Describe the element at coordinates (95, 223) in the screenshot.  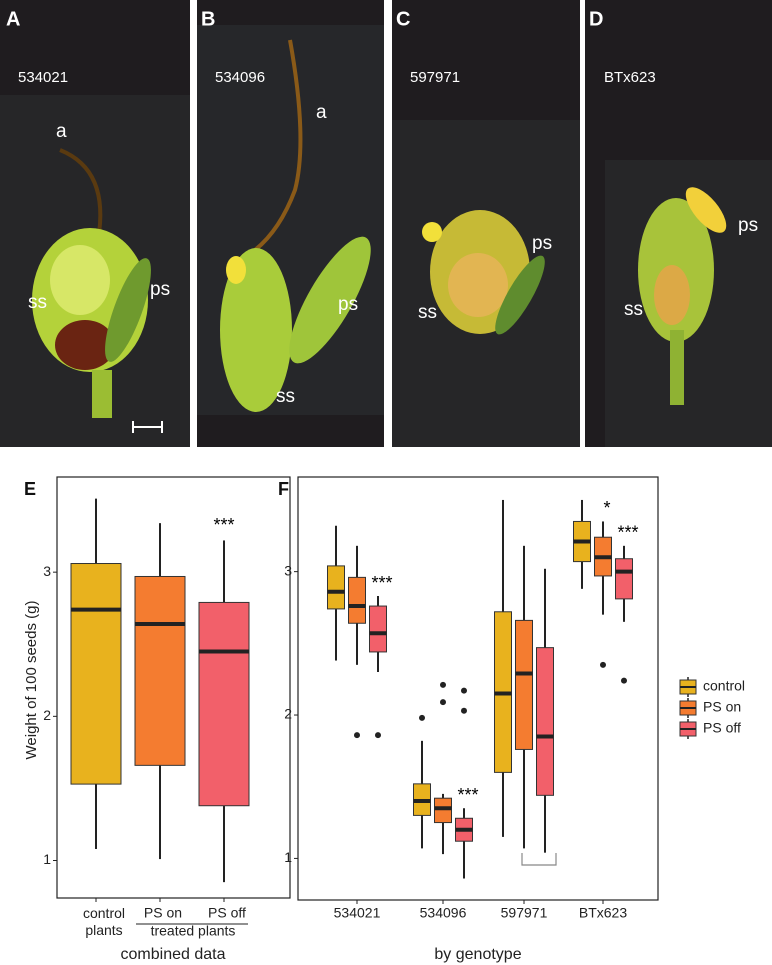
I see `photo-panel-a: A 534021 a ss ps` at that location.